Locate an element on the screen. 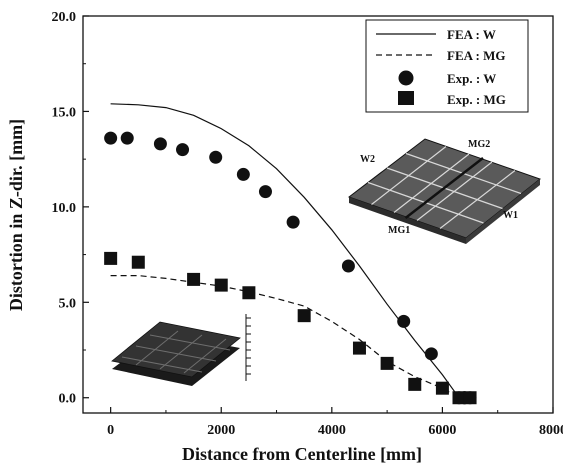 The height and width of the screenshot is (464, 563). label-w1: W1 is located at coordinates (510, 215).